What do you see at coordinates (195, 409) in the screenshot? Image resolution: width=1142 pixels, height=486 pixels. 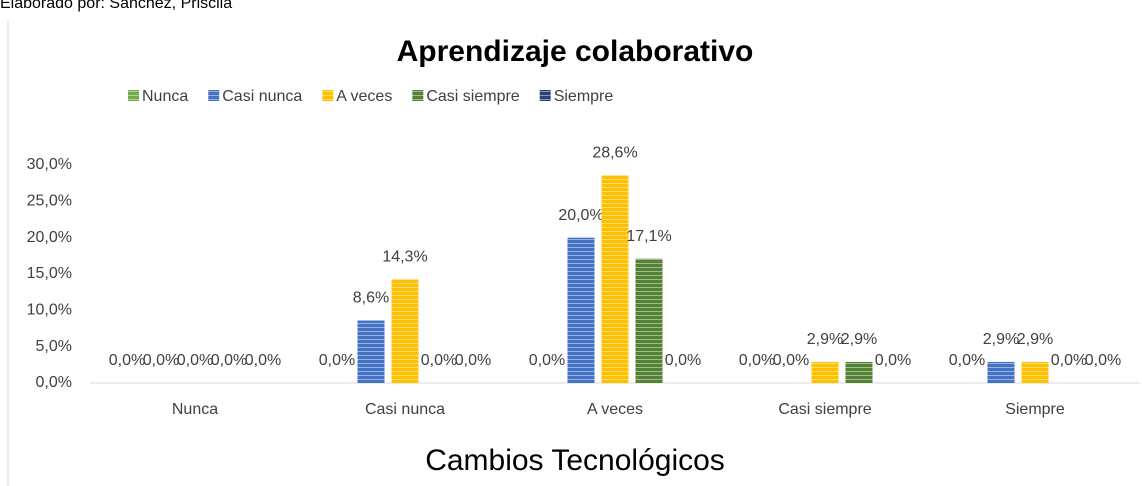 I see `x-tick-label: Nunca` at bounding box center [195, 409].